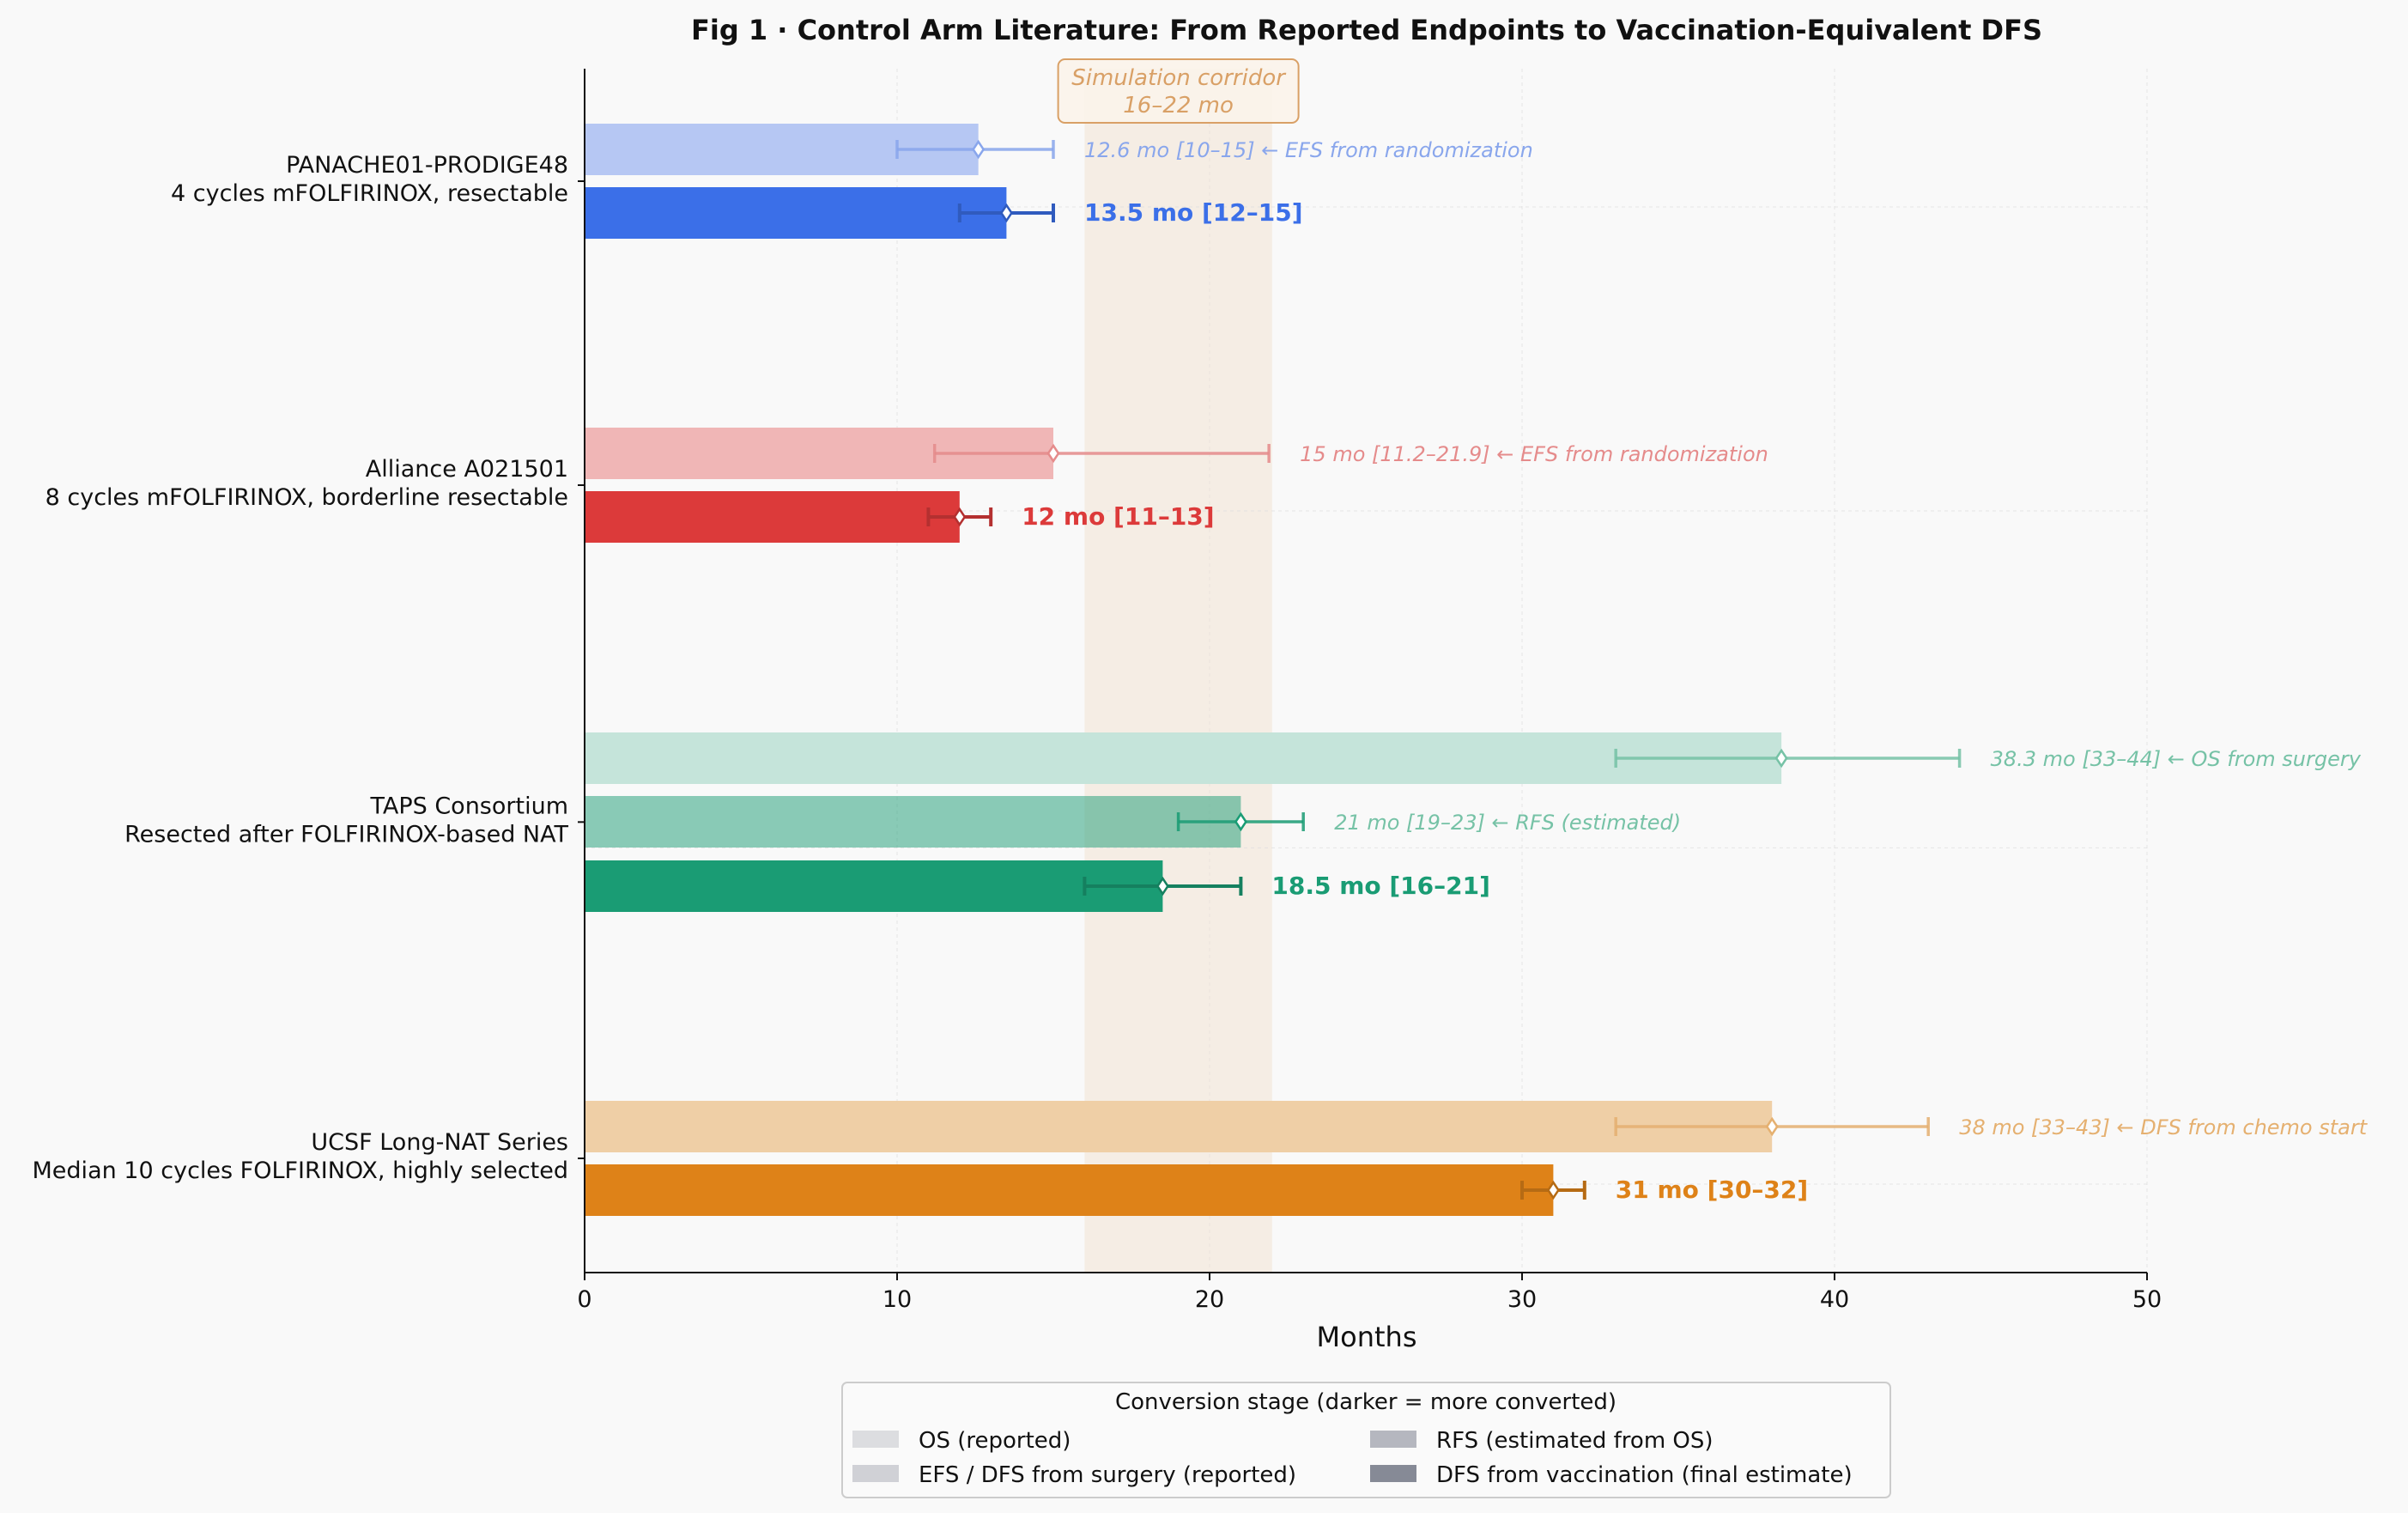  What do you see at coordinates (1107, 1475) in the screenshot?
I see `legend-entry: EFS / DFS from surgery (reported)` at bounding box center [1107, 1475].